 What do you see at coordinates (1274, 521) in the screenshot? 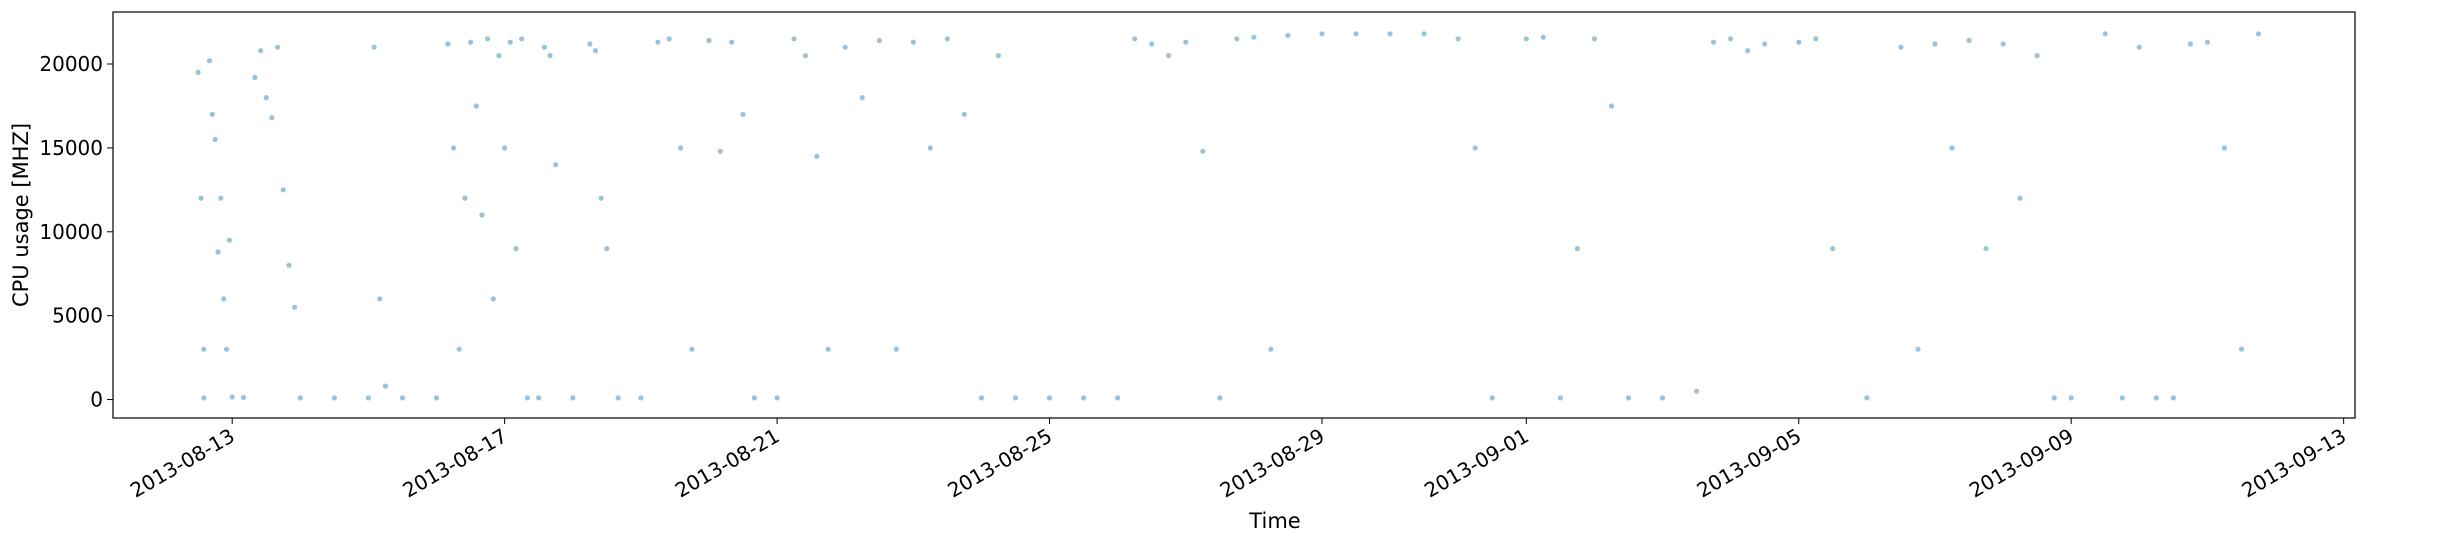
I see `x-axis-label: Time` at bounding box center [1274, 521].